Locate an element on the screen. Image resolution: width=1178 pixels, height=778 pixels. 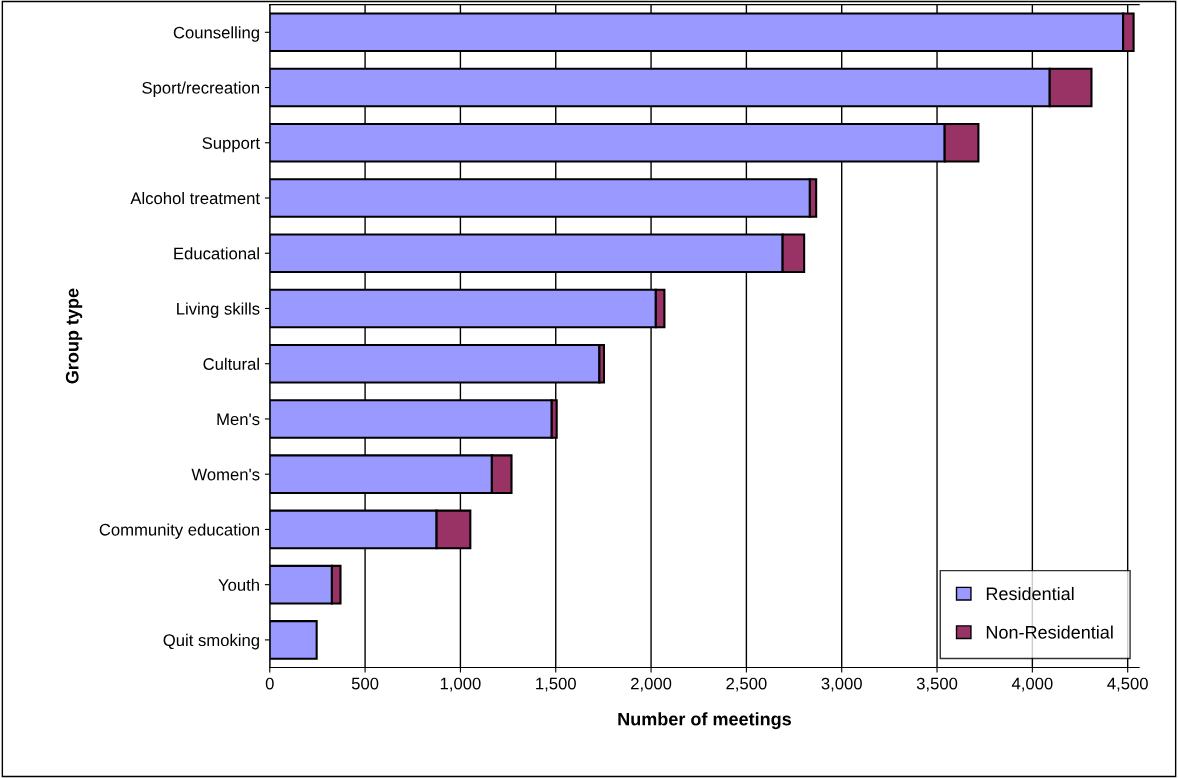
x-tick-label: 1,500 is located at coordinates (556, 684).